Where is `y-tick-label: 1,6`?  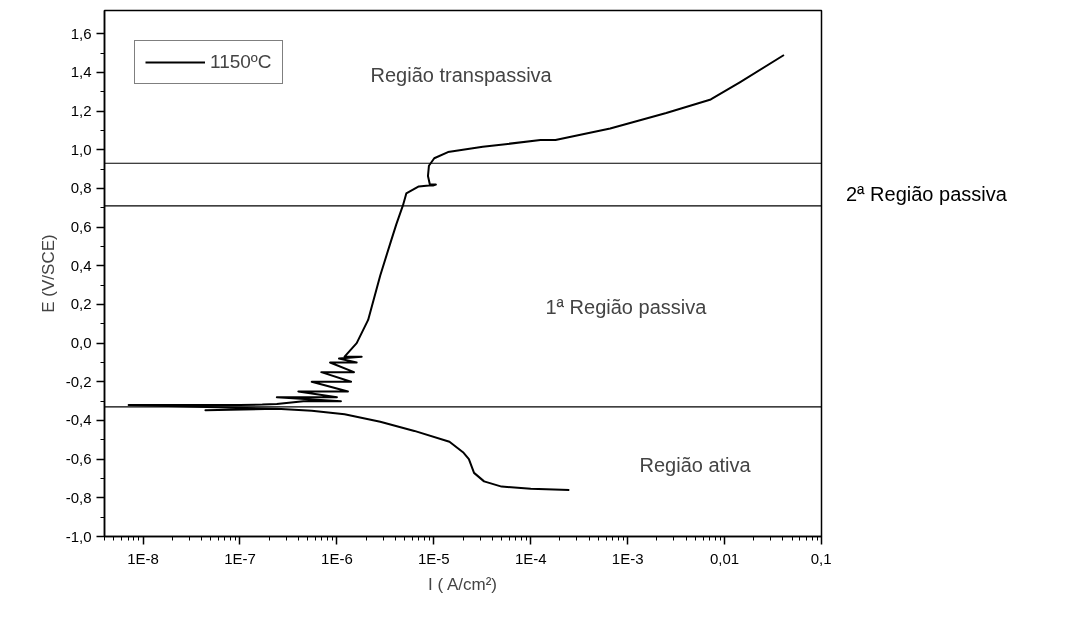 y-tick-label: 1,6 is located at coordinates (81, 33).